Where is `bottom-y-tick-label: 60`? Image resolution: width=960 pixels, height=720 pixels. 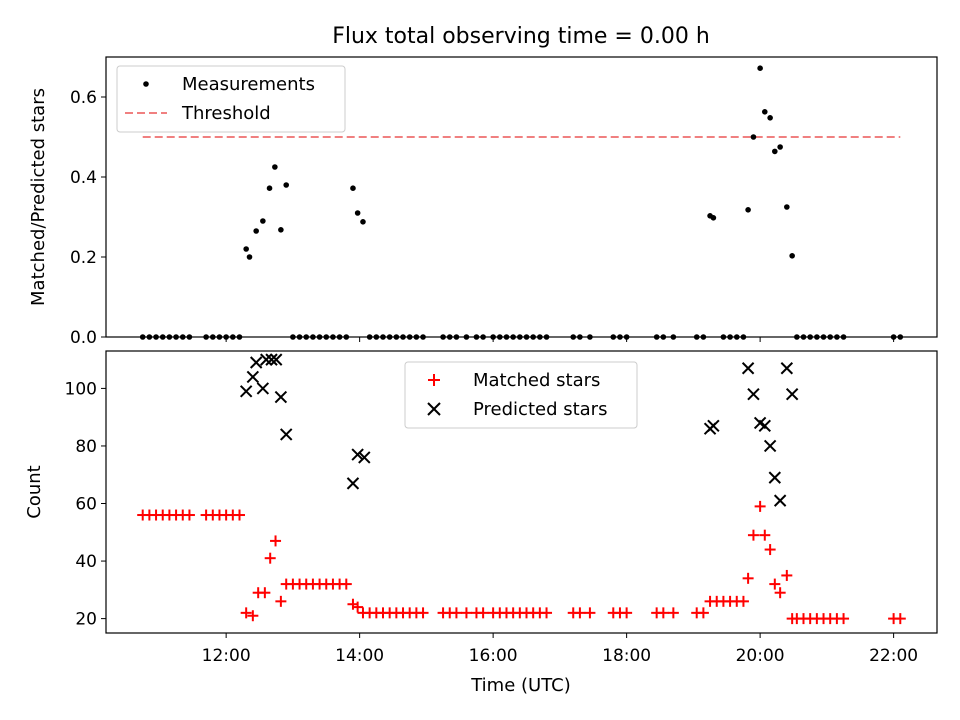 bottom-y-tick-label: 60 is located at coordinates (86, 505).